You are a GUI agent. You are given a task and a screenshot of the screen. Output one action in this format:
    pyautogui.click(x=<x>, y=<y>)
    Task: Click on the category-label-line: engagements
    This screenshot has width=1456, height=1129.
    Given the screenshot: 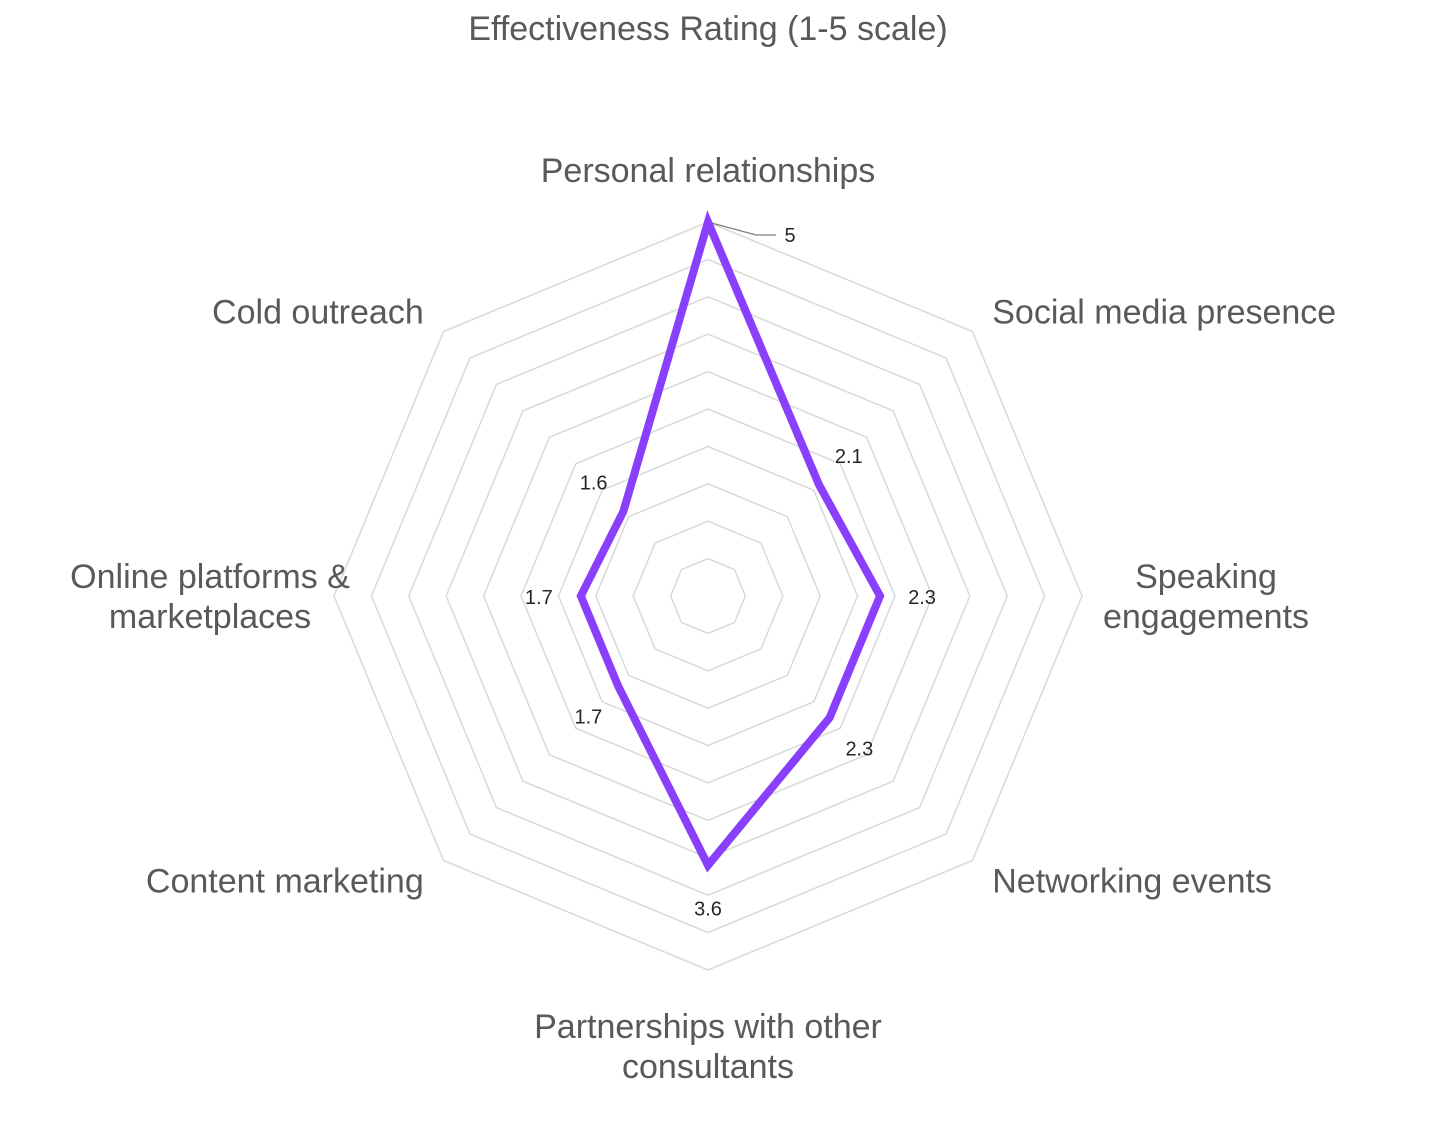 What is the action you would take?
    pyautogui.click(x=1206, y=617)
    